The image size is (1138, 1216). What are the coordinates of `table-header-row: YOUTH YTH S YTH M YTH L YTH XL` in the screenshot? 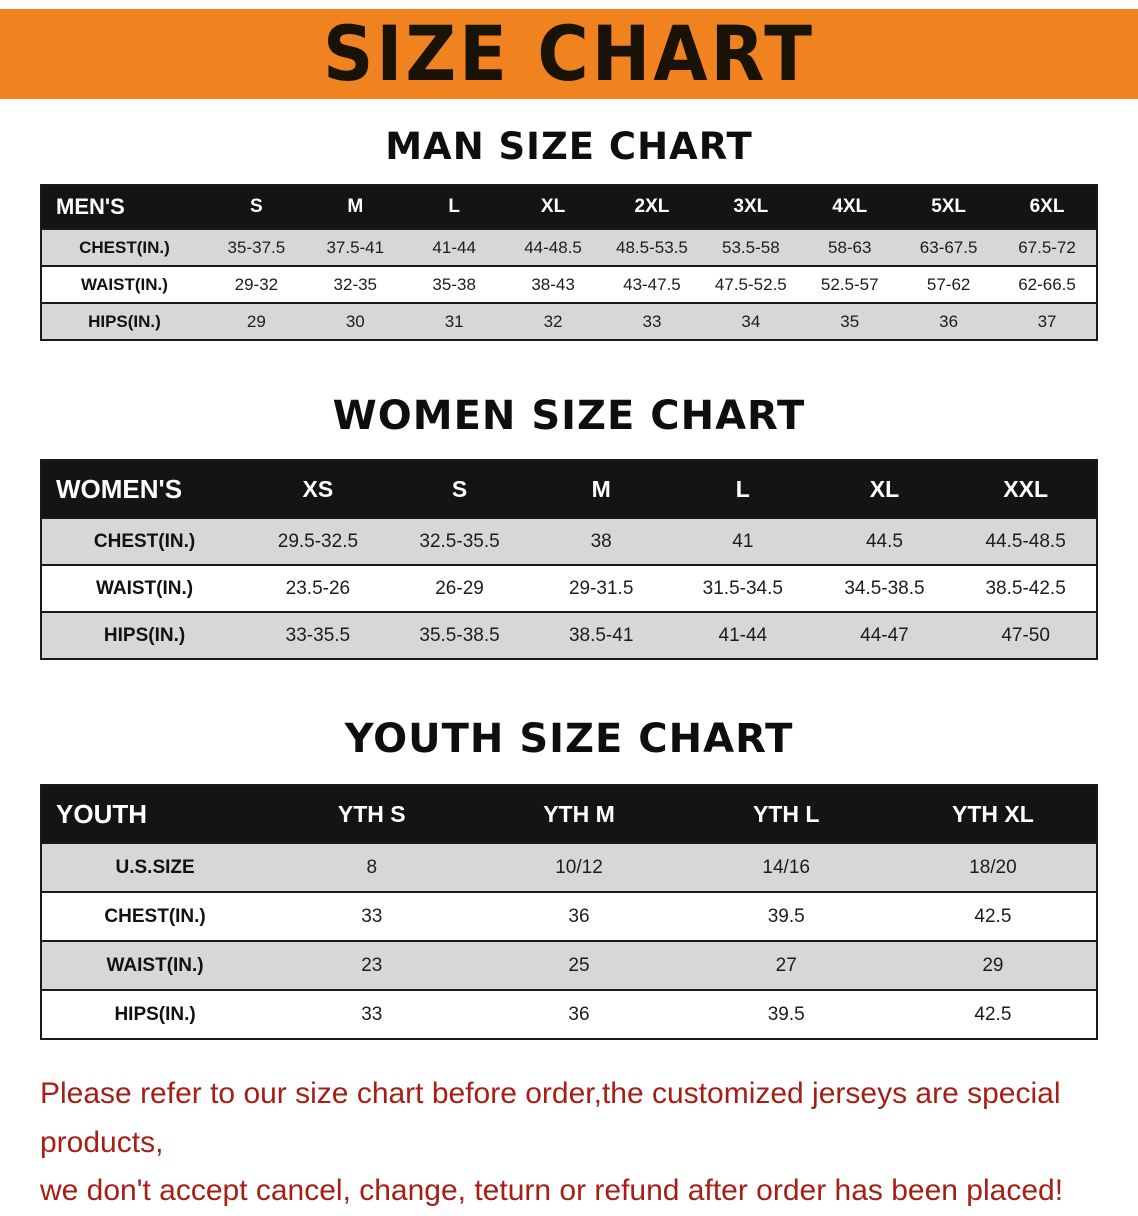 It's located at (569, 814).